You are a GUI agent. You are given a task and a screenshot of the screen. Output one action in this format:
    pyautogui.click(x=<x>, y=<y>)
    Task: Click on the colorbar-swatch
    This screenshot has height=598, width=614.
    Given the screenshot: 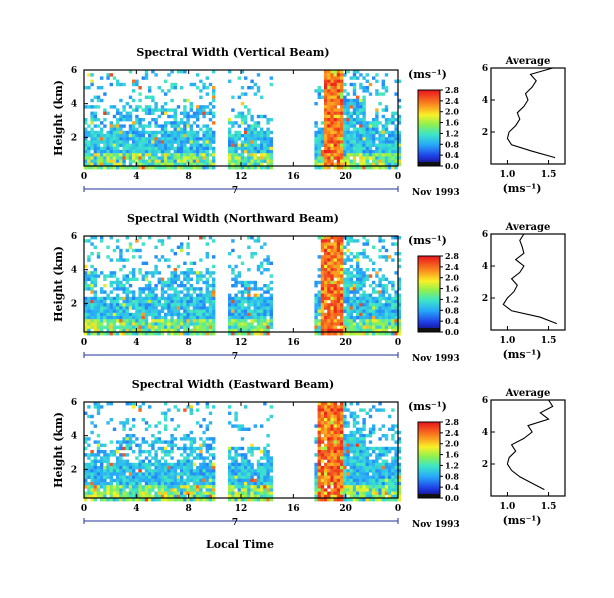 What is the action you would take?
    pyautogui.click(x=429, y=303)
    